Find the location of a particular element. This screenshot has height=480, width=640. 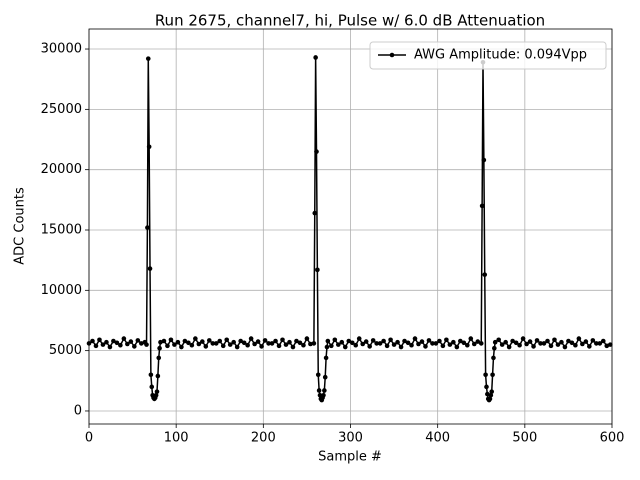

x-tick-label: 100 is located at coordinates (176, 438).